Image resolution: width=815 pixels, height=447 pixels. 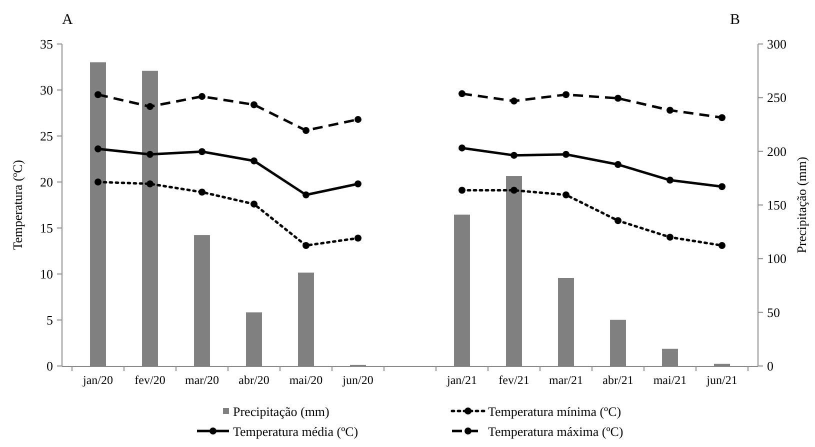 What do you see at coordinates (776, 205) in the screenshot?
I see `y2-tick-label: 150` at bounding box center [776, 205].